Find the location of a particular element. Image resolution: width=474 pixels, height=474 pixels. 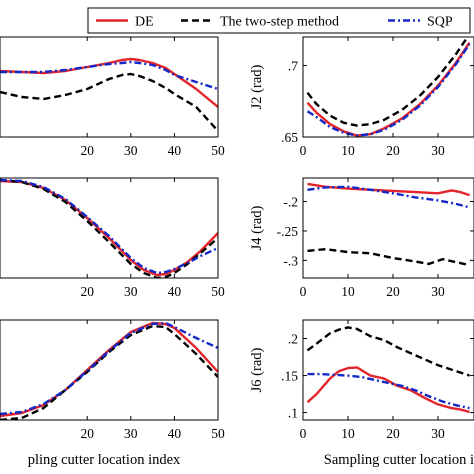

panel-j5: 20 30 40 50 pling cutter location index is located at coordinates (112, 393).